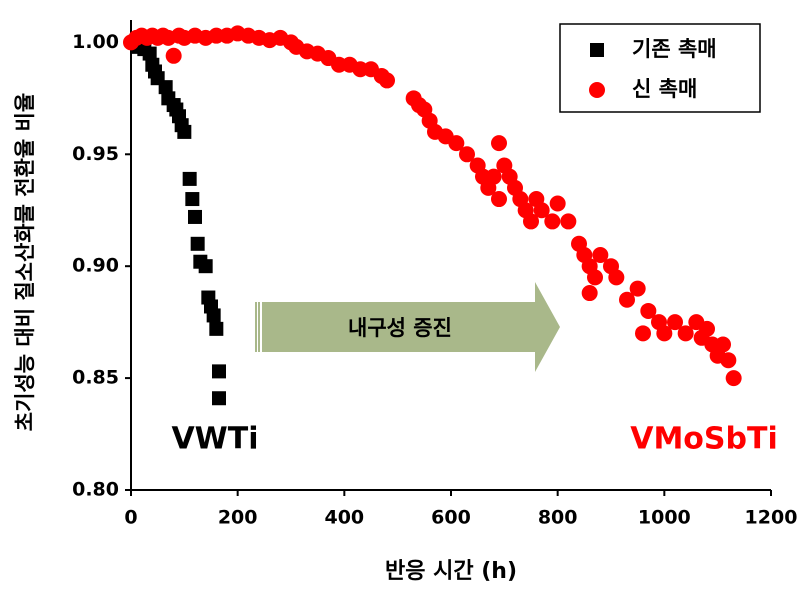  Describe the element at coordinates (95, 42) in the screenshot. I see `y-tick-label: 1.00` at that location.